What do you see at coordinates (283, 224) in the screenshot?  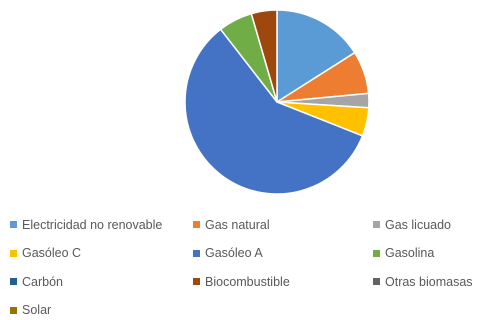 I see `legend-item-1: Gas natural` at bounding box center [283, 224].